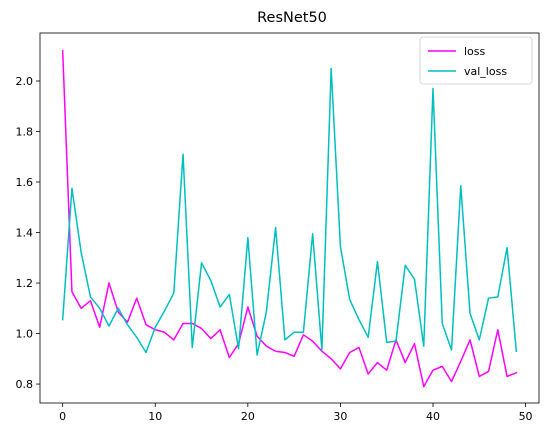 The width and height of the screenshot is (547, 439). What do you see at coordinates (25, 384) in the screenshot?
I see `y-tick-label: 0.8` at bounding box center [25, 384].